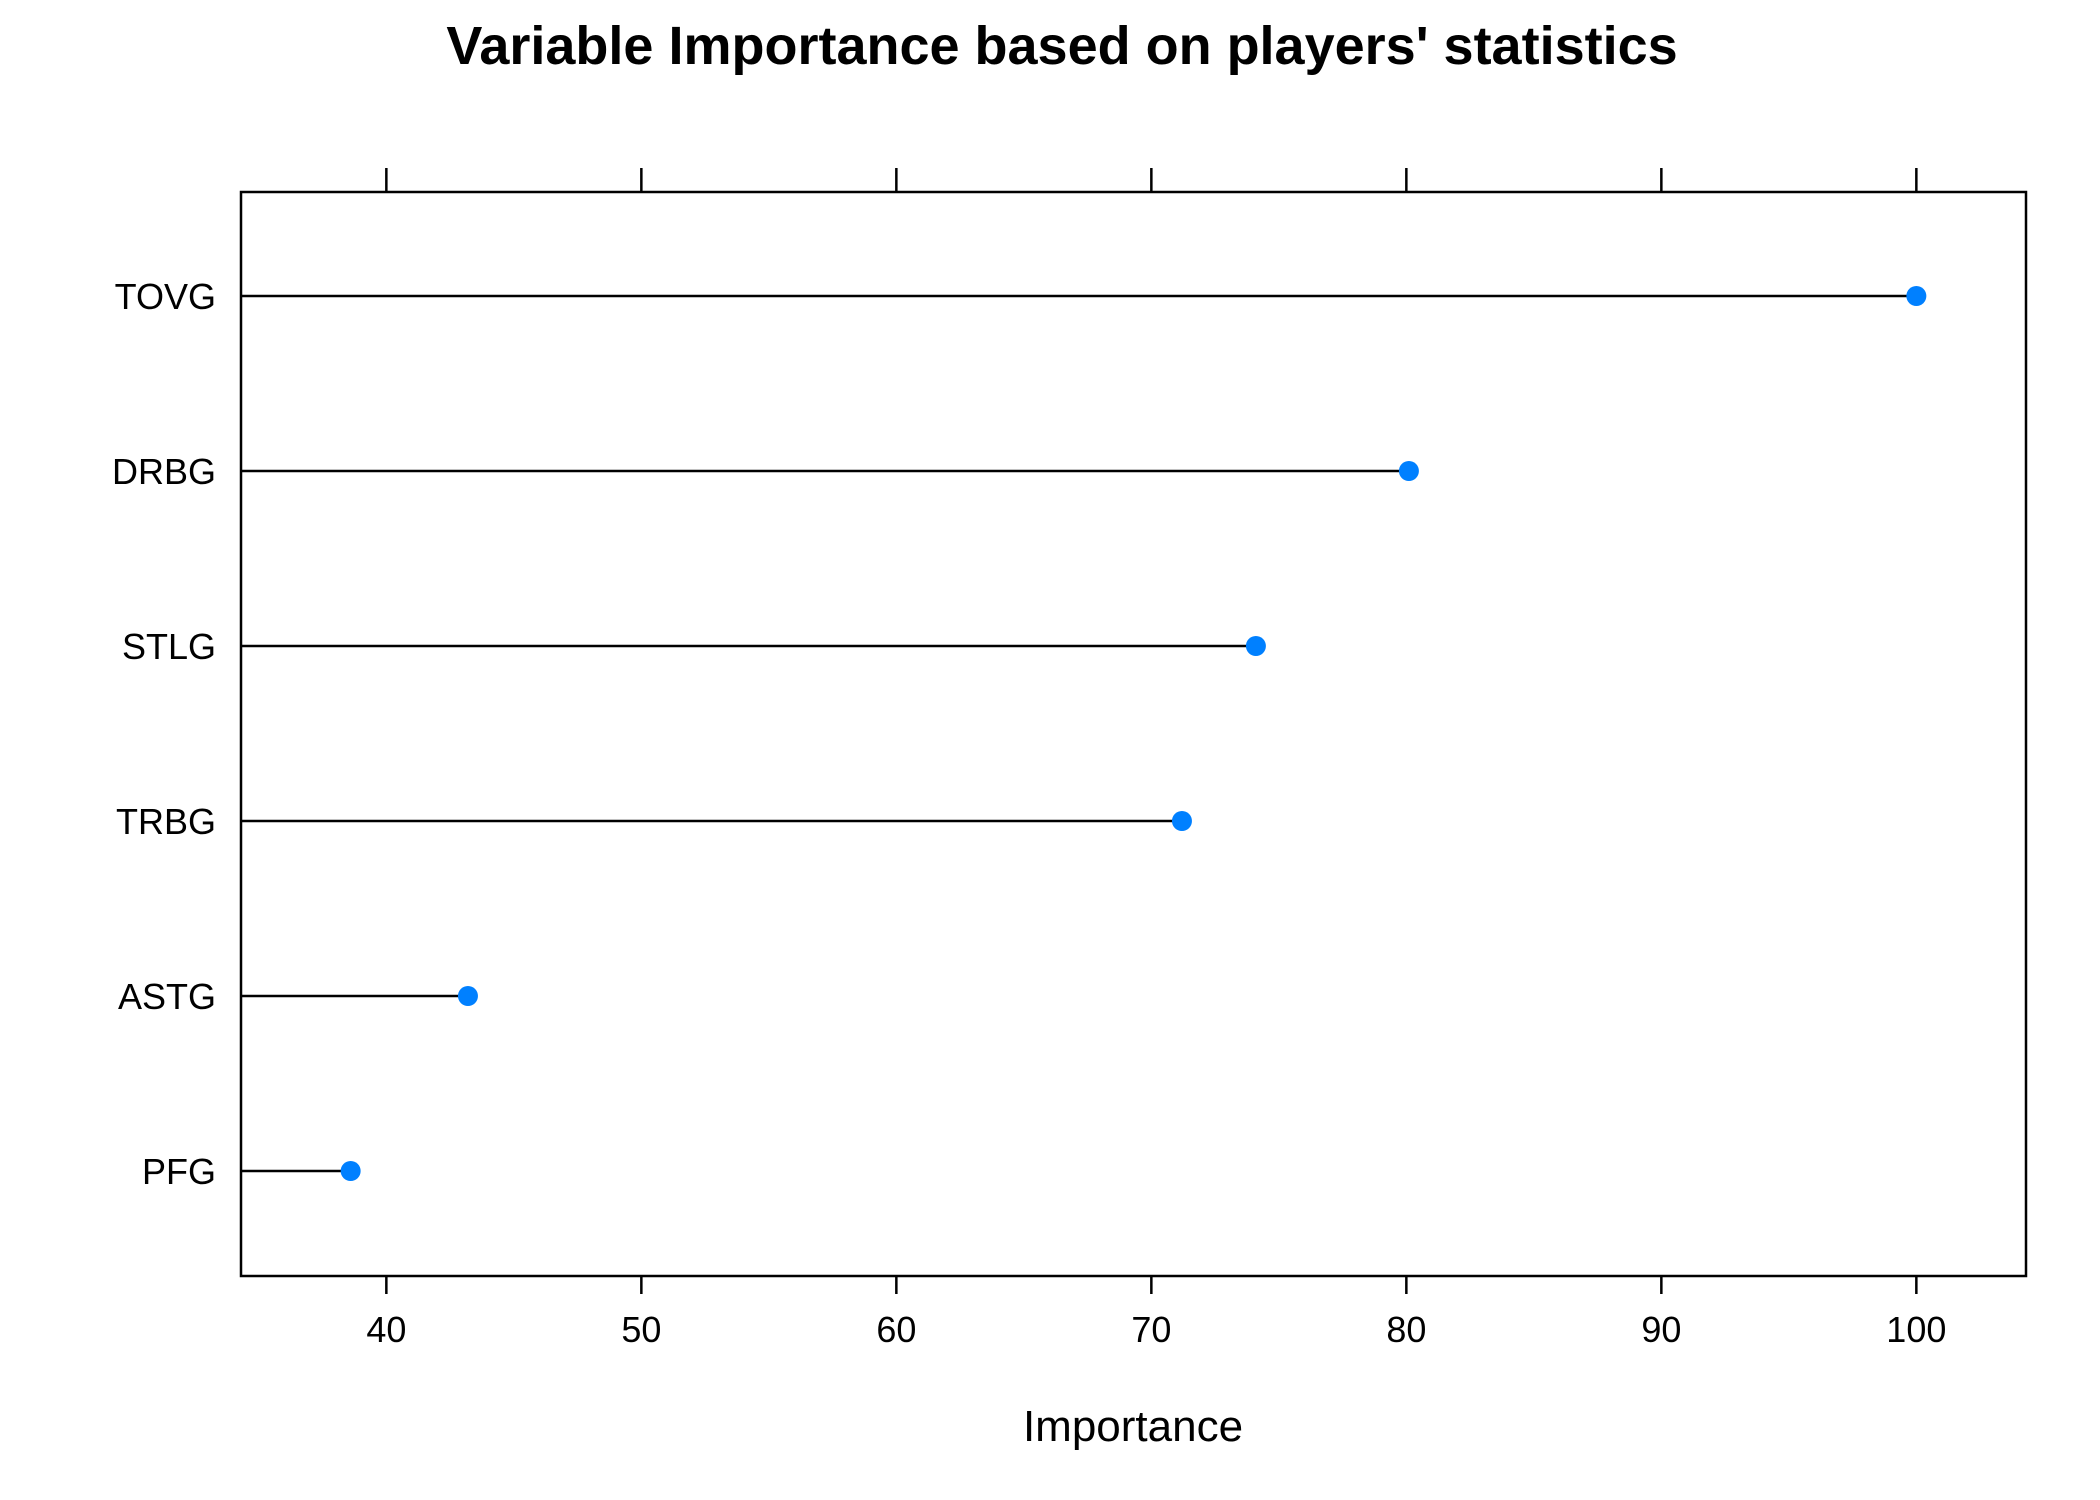 This screenshot has width=2100, height=1500. What do you see at coordinates (1661, 1329) in the screenshot?
I see `x-tick-label-90: 90` at bounding box center [1661, 1329].